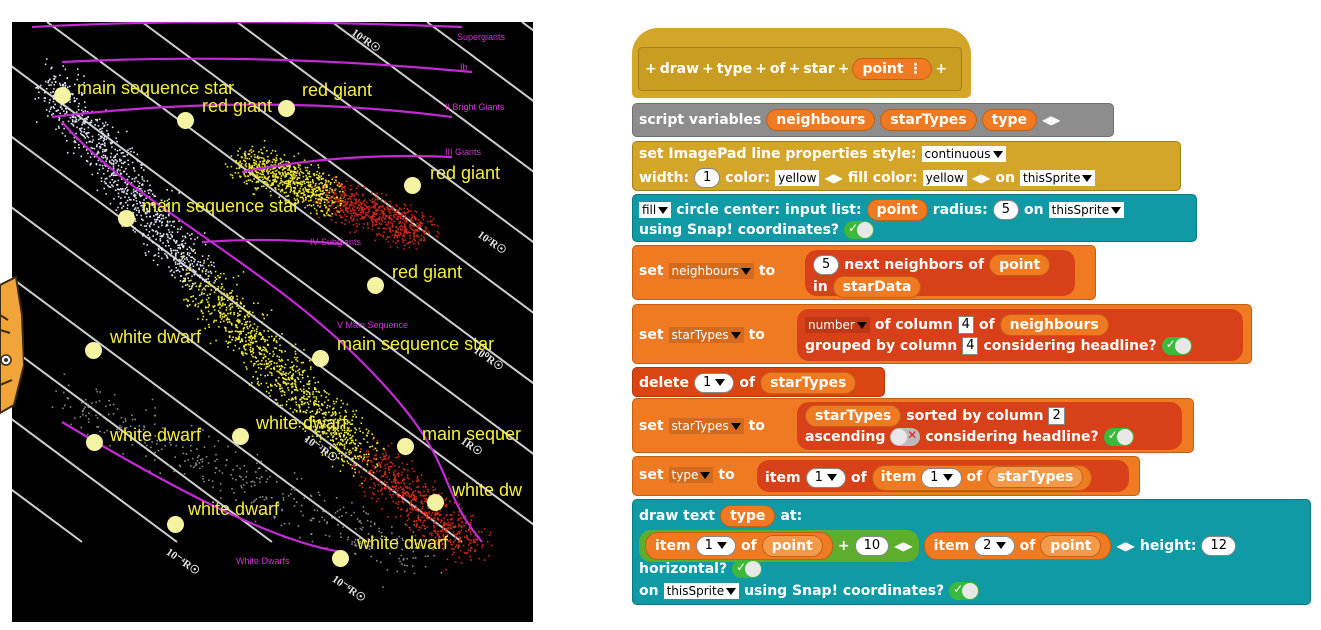  What do you see at coordinates (711, 271) in the screenshot?
I see `var-dropdown: neighbours` at bounding box center [711, 271].